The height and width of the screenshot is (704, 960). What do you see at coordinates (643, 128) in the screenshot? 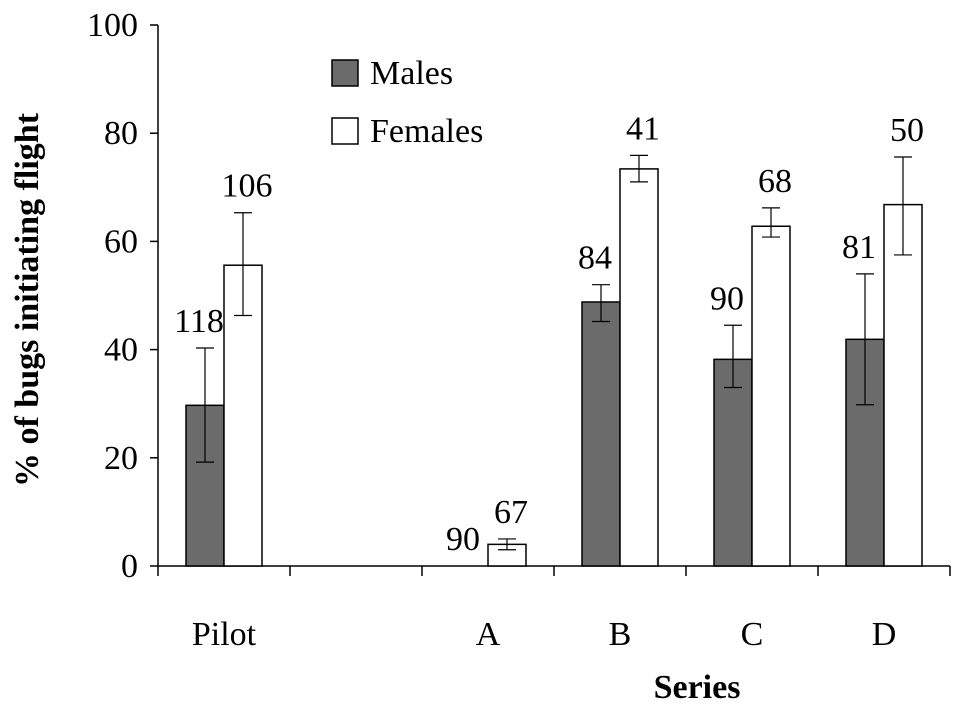
I see `sample-size-label: 41` at bounding box center [643, 128].